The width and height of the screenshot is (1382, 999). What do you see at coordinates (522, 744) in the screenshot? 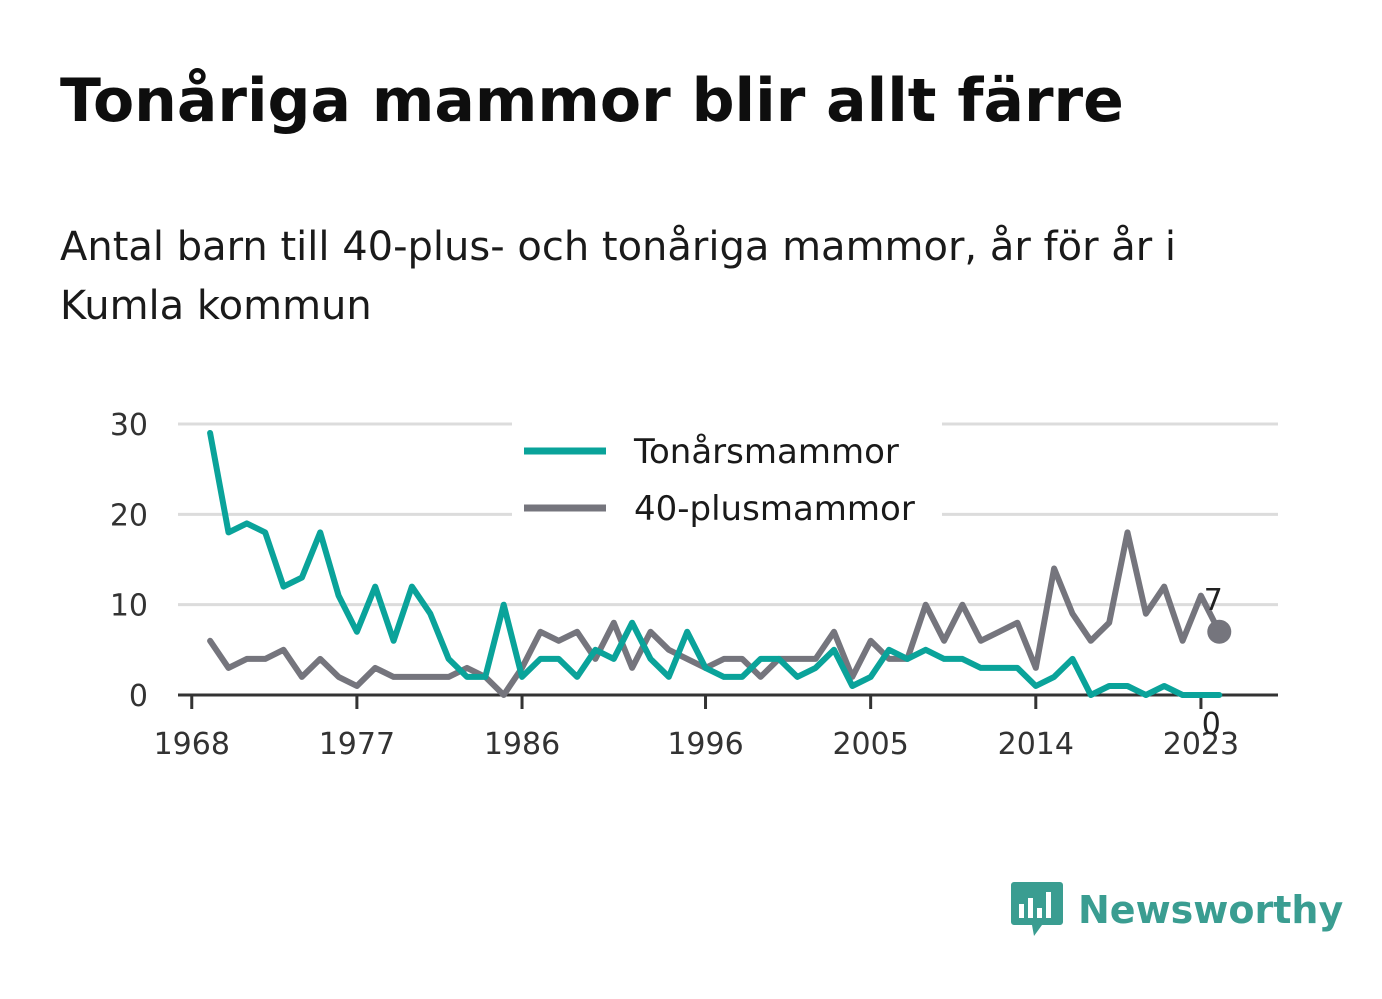
I see `x-tick-label: 1986` at bounding box center [522, 744].